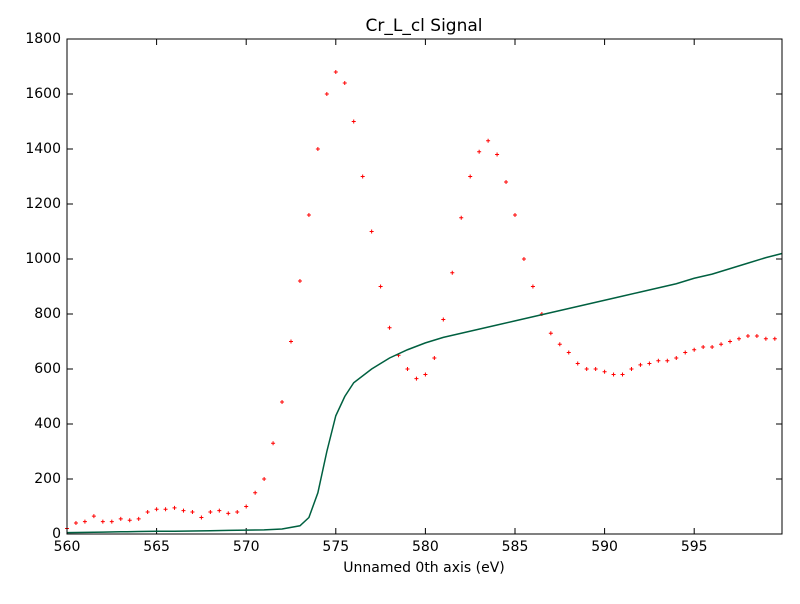 This screenshot has width=800, height=604. What do you see at coordinates (156, 547) in the screenshot?
I see `x-tick-label: 565` at bounding box center [156, 547].